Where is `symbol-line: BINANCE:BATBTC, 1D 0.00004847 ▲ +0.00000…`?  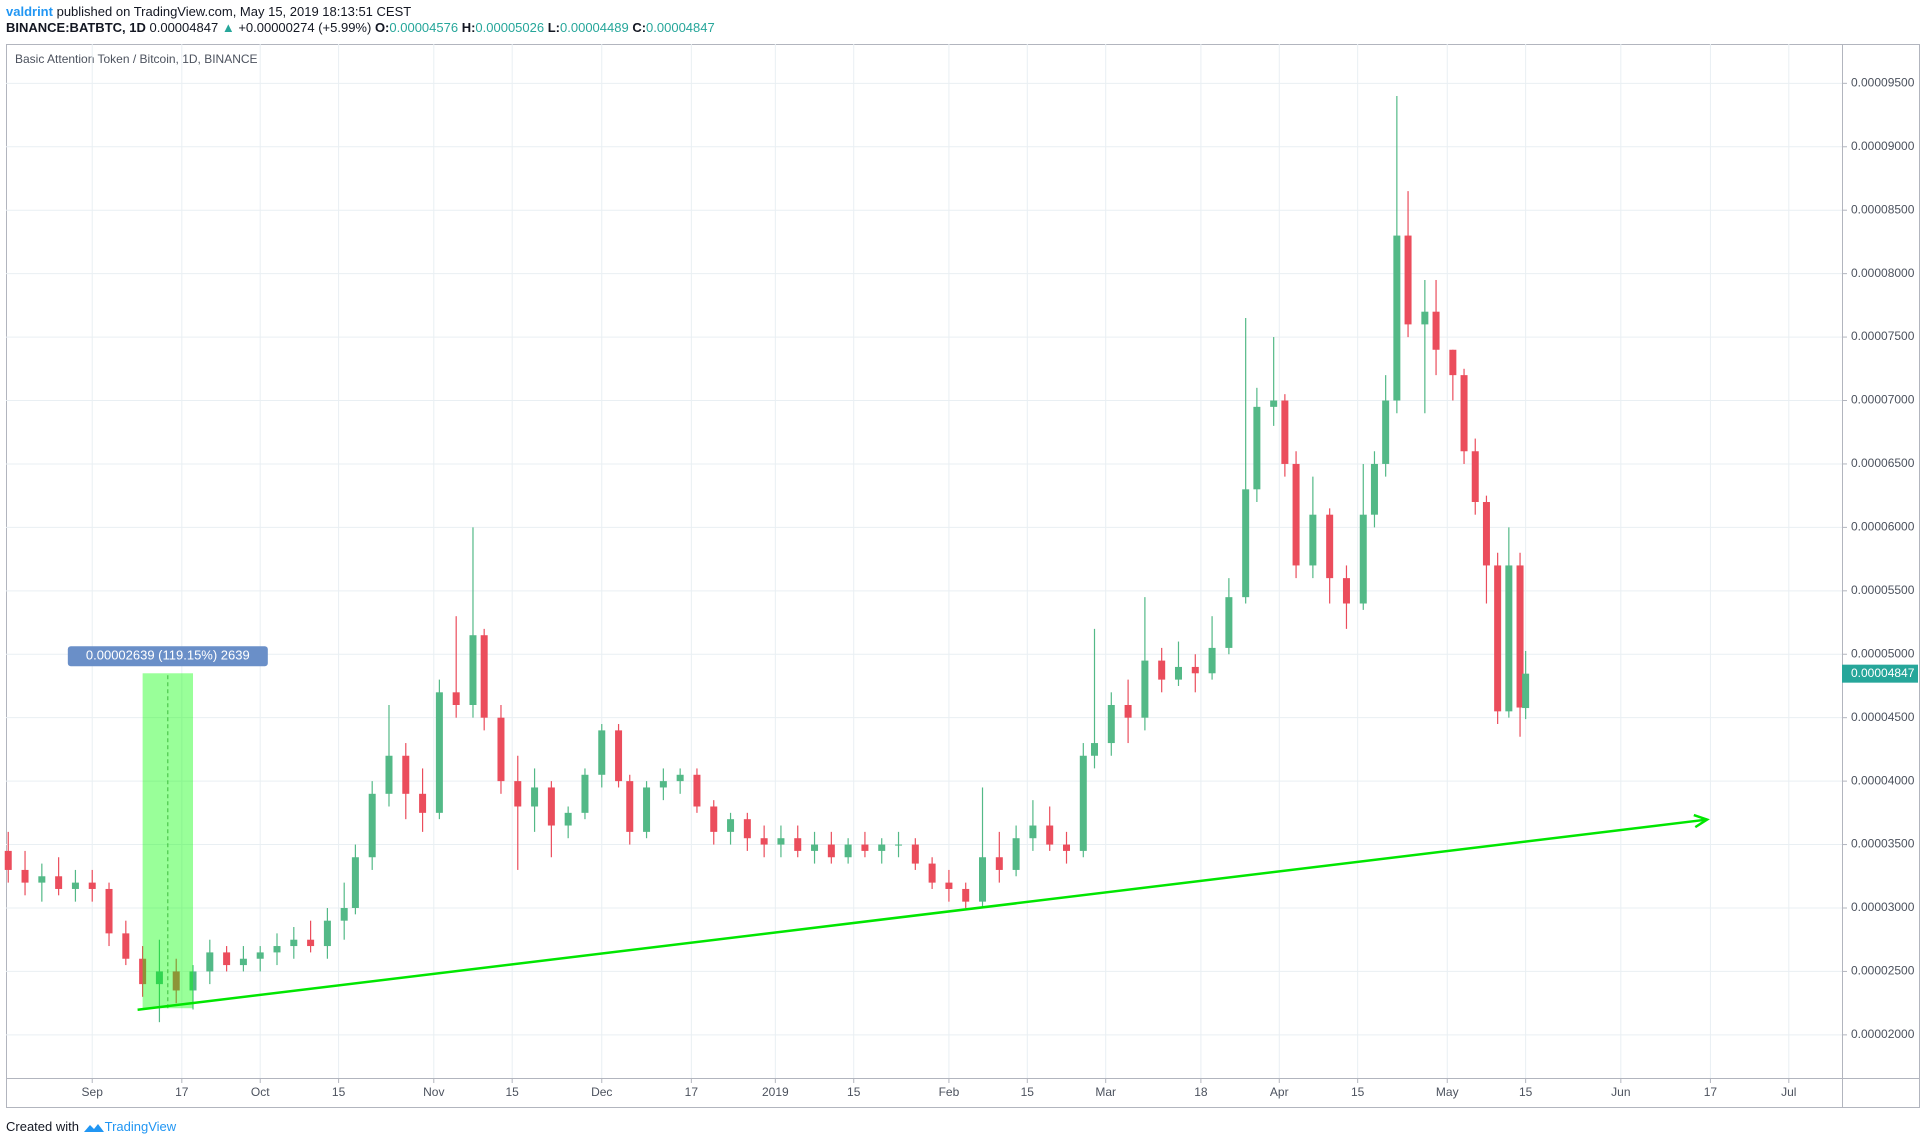 symbol-line: BINANCE:BATBTC, 1D 0.00004847 ▲ +0.00000… is located at coordinates (360, 27).